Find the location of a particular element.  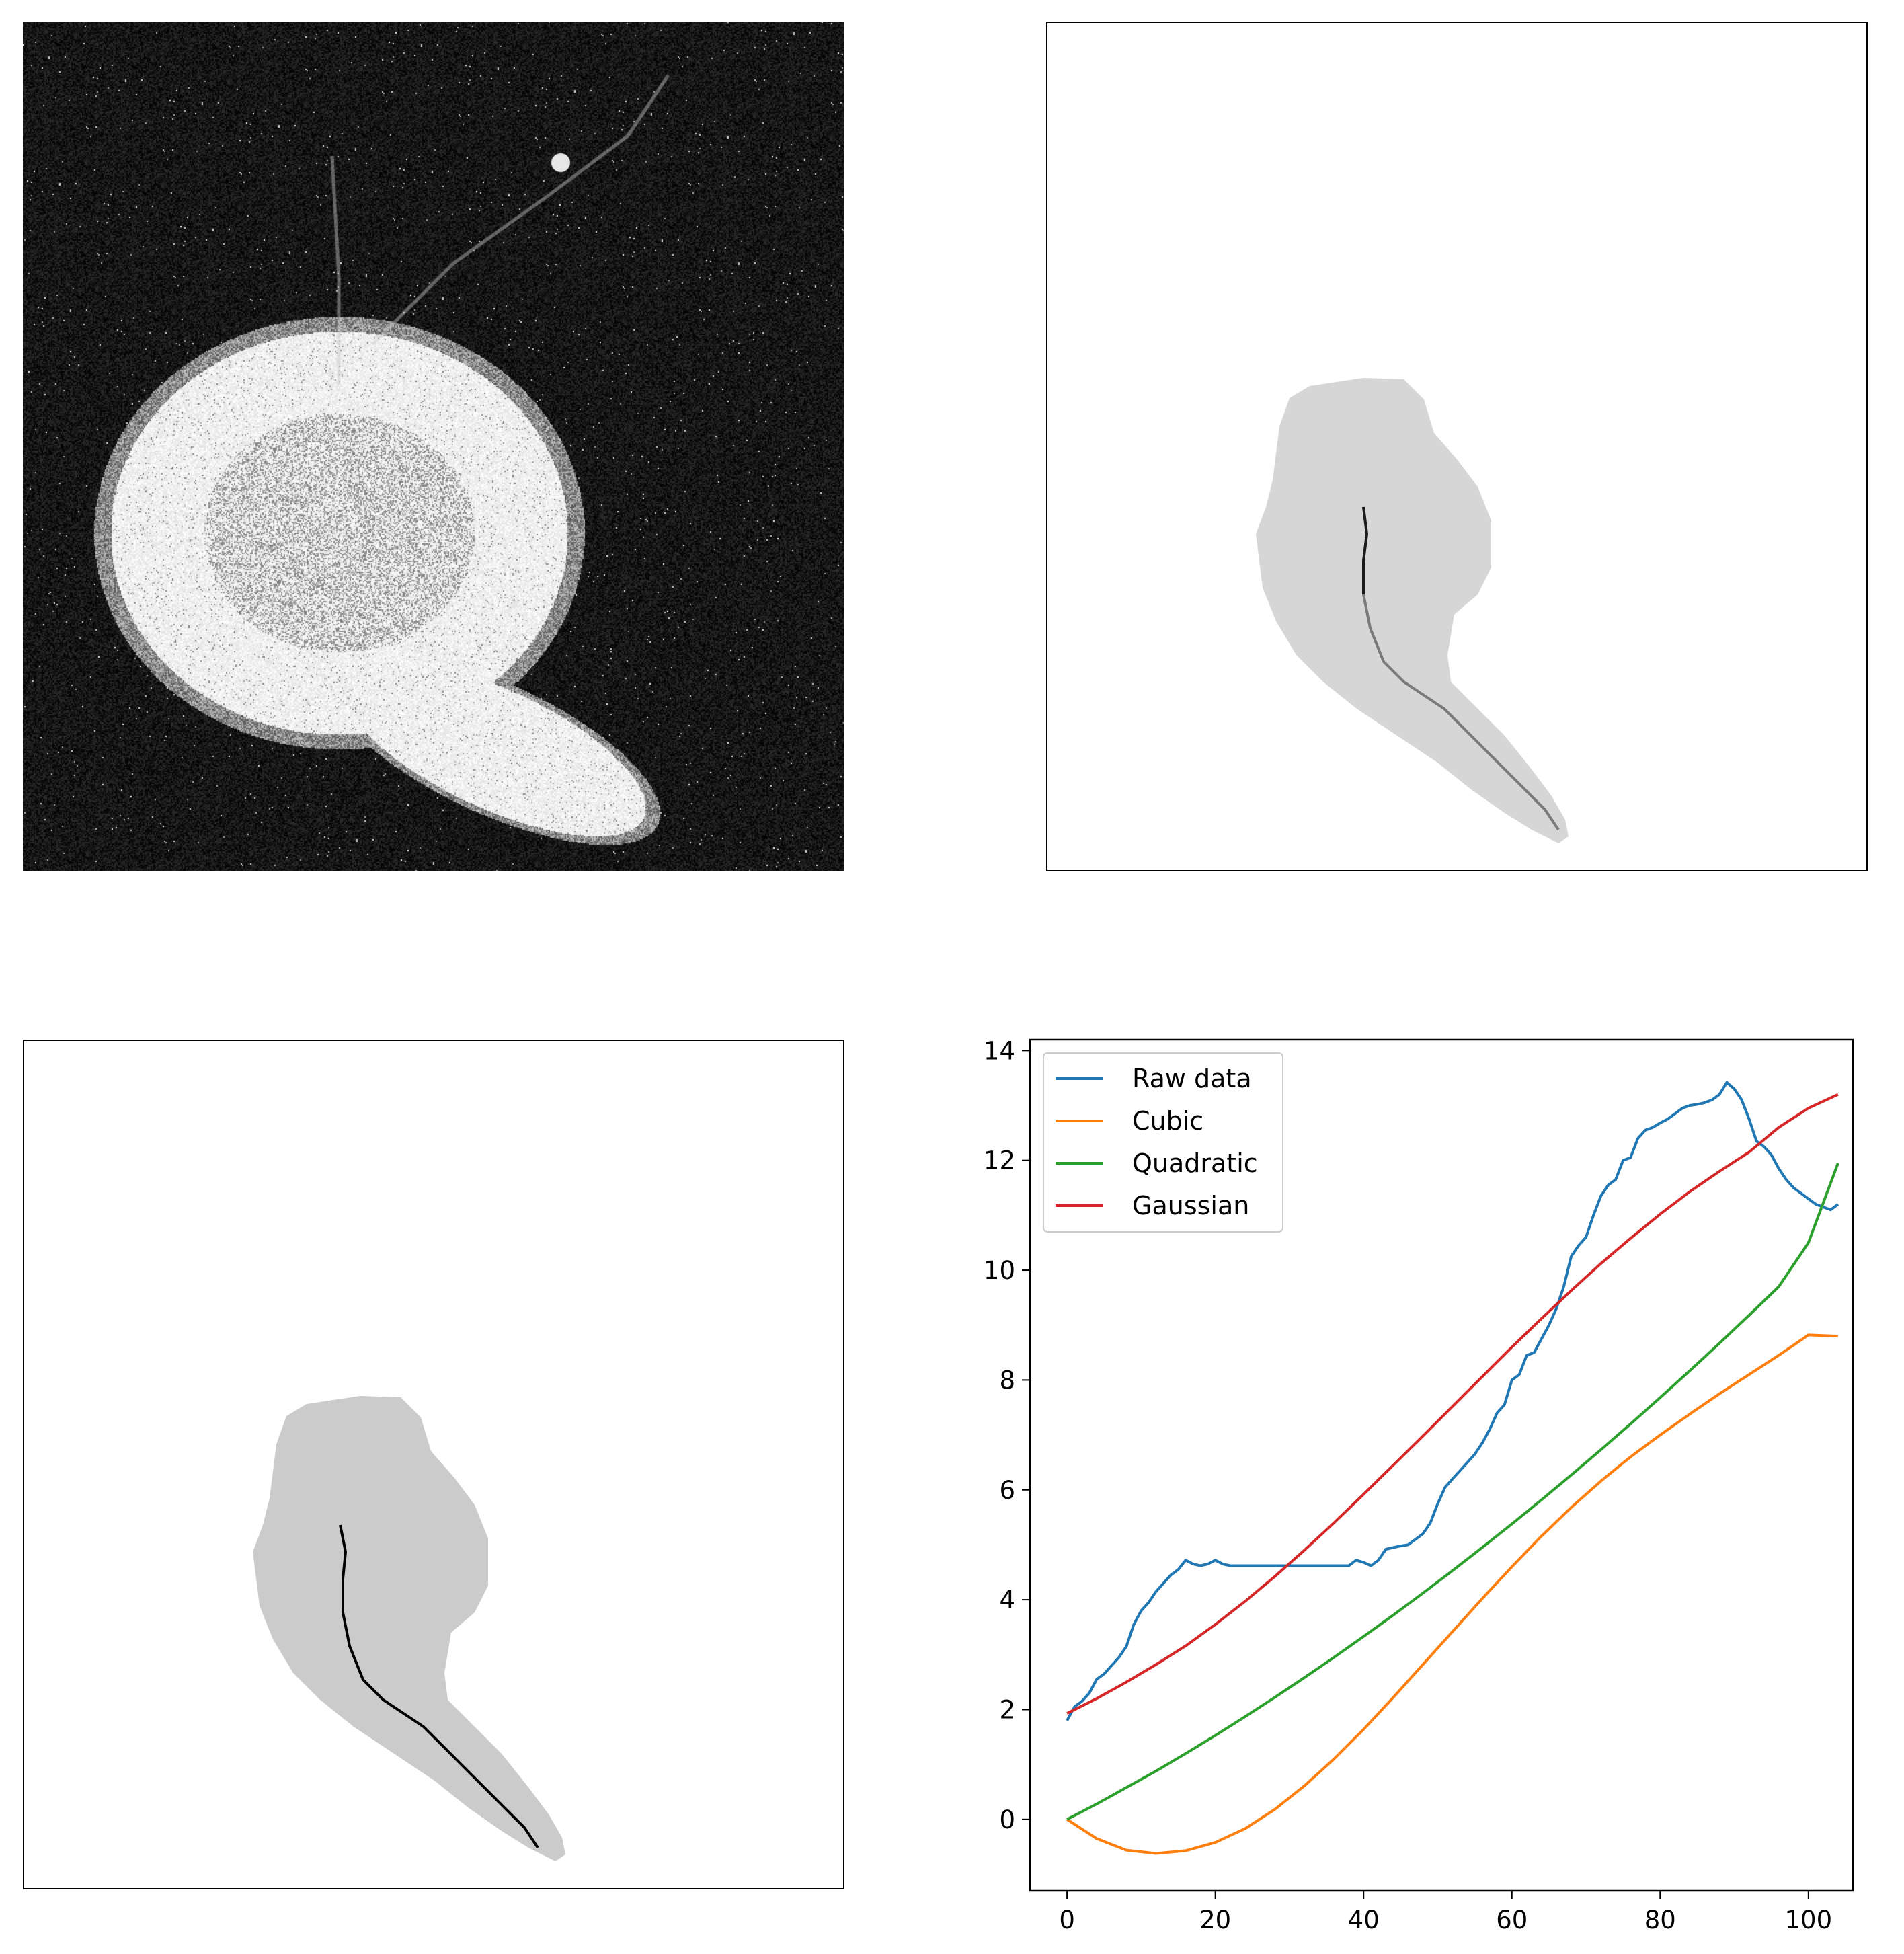

mask-gray-centerline-svg is located at coordinates (1413, 610).